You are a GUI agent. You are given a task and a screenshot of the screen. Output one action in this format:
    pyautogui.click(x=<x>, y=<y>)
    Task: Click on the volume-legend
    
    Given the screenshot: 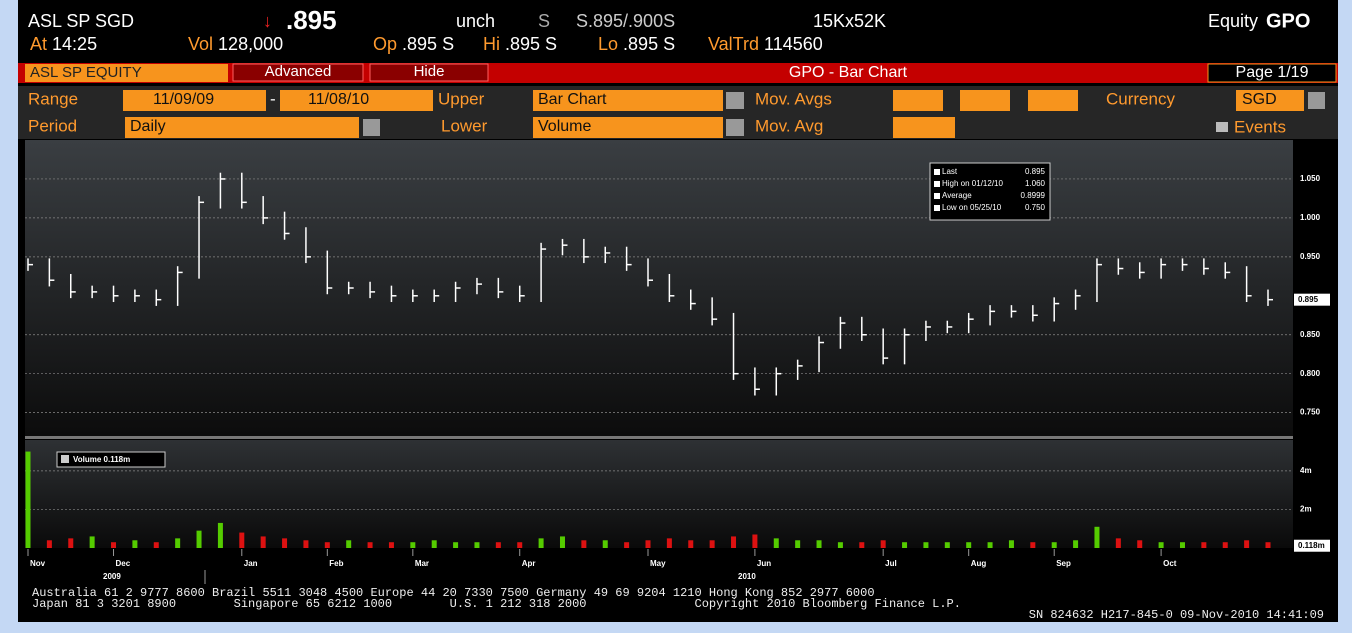 What is the action you would take?
    pyautogui.click(x=111, y=459)
    